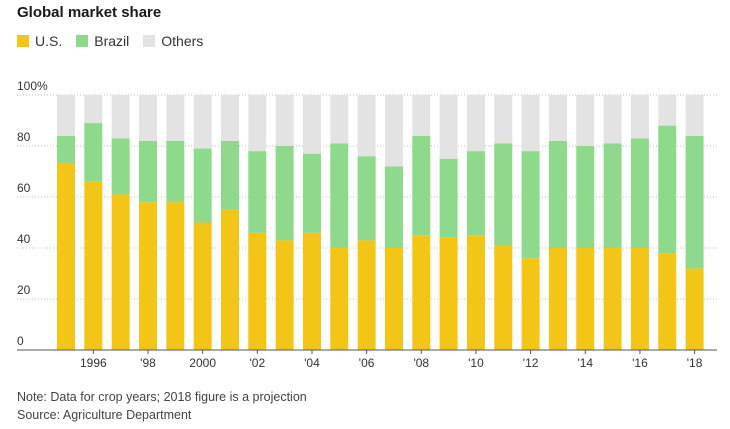 This screenshot has height=429, width=730. I want to click on legend-swatch-us, so click(23, 41).